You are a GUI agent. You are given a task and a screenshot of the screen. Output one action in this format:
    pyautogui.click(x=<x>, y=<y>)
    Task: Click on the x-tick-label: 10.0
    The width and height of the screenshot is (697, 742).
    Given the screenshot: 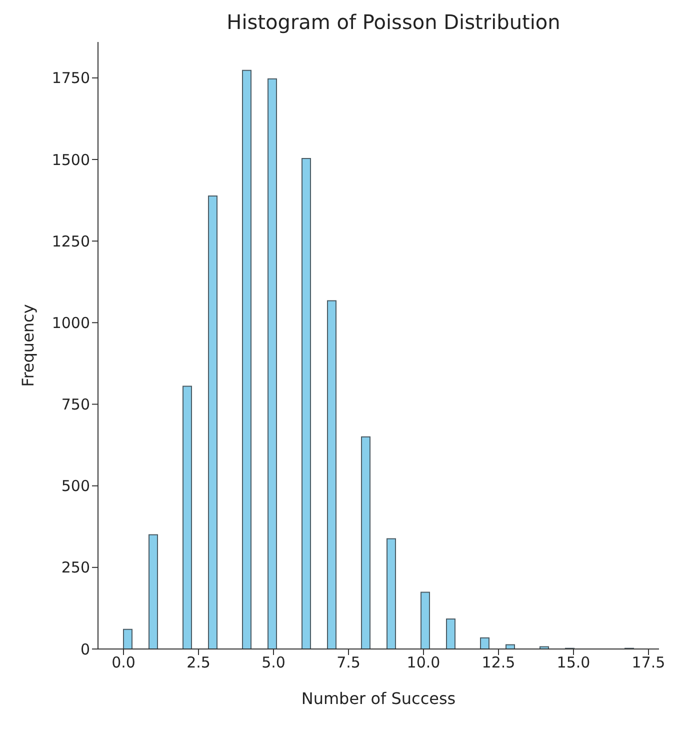 What is the action you would take?
    pyautogui.click(x=423, y=663)
    